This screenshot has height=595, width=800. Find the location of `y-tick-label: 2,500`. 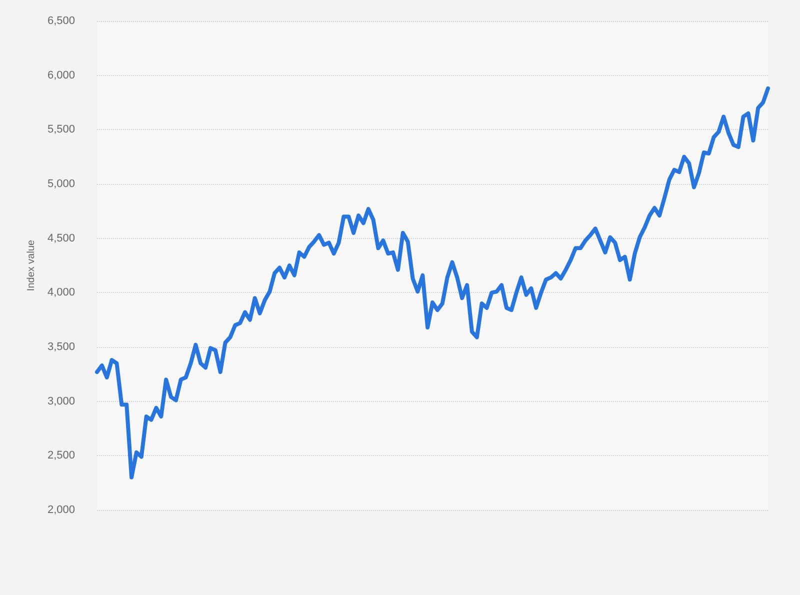

y-tick-label: 2,500 is located at coordinates (61, 456).